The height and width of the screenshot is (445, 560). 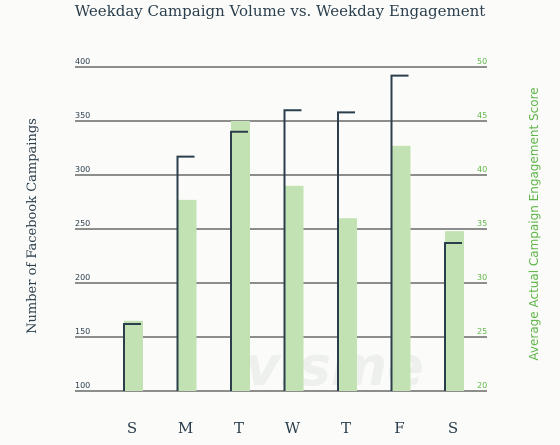 I want to click on right-axis-ticks: 20 25 30 35 40 45 50, so click(x=482, y=223).